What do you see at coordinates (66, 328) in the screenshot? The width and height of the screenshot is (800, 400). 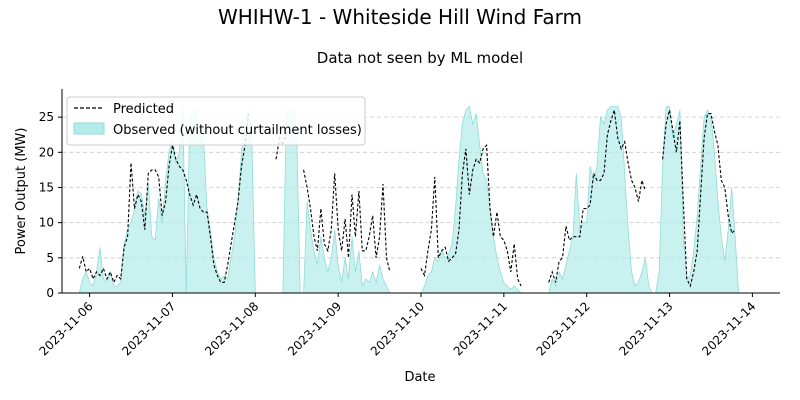 I see `x-tick-label: 2023-11-06` at bounding box center [66, 328].